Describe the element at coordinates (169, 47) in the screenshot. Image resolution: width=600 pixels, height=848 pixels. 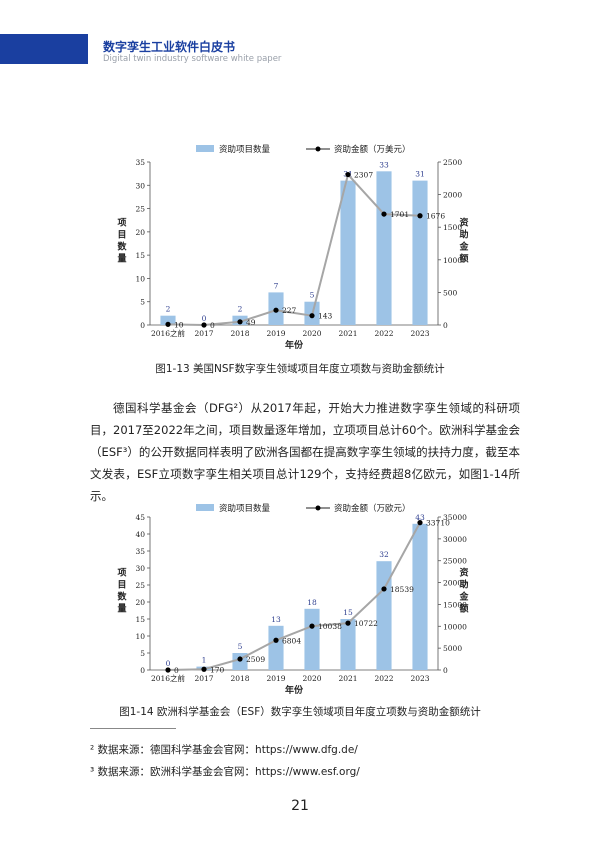
I see `header-title: 数字孪生工业软件白皮书` at that location.